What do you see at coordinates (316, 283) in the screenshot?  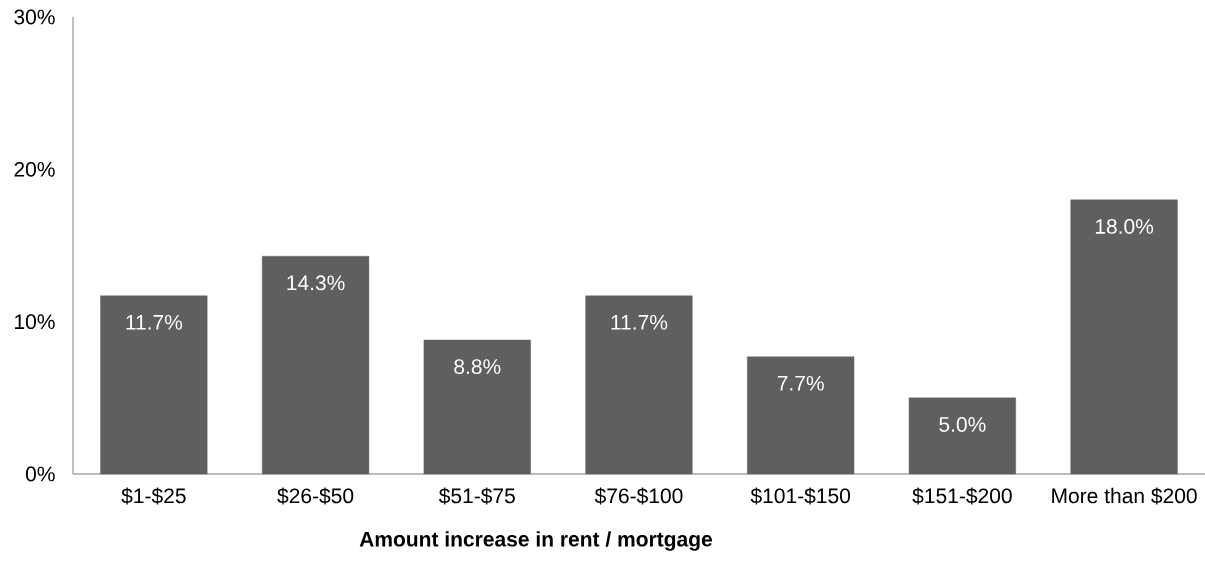 I see `data-label: 14.3%` at bounding box center [316, 283].